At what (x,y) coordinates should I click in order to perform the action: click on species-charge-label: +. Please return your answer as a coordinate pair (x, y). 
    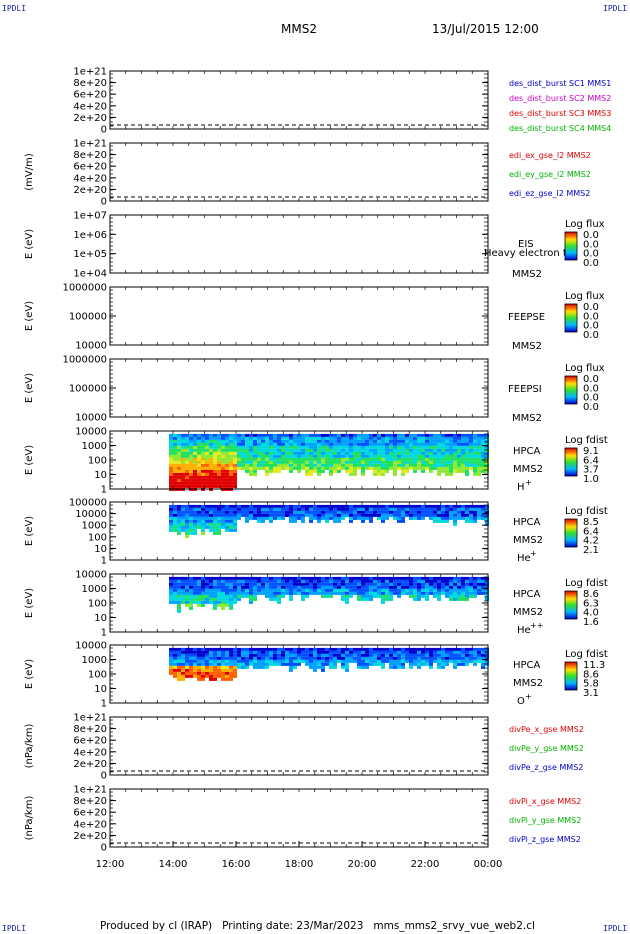
    Looking at the image, I should click on (533, 553).